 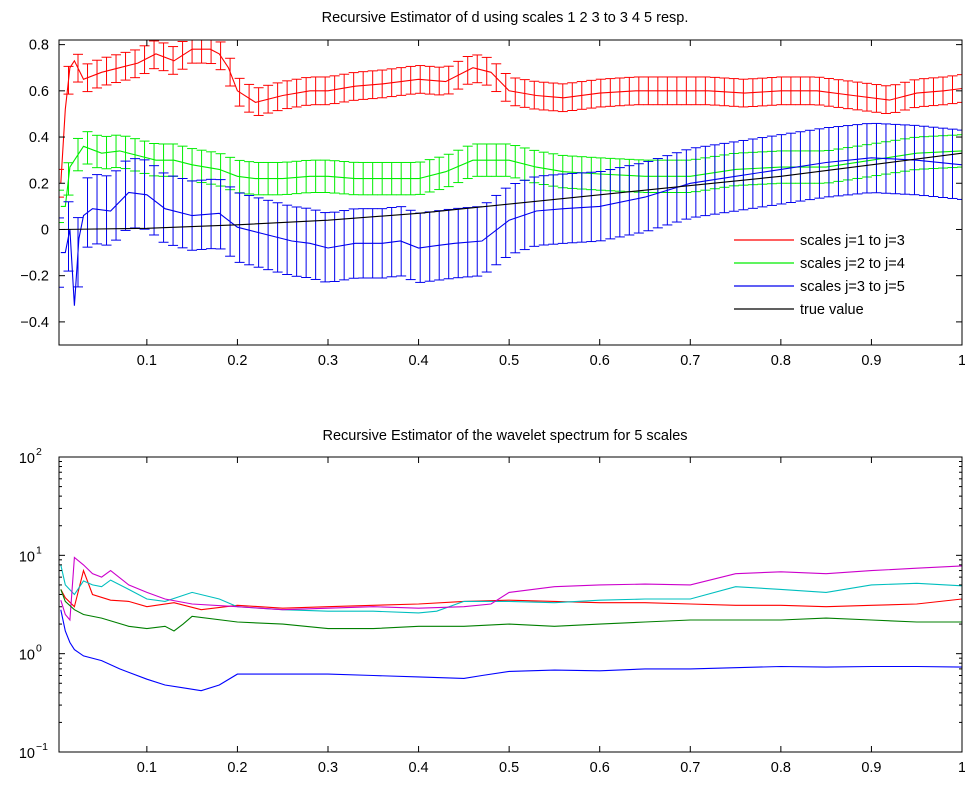 I want to click on y-tick-label-exponent: −1, so click(x=42, y=747).